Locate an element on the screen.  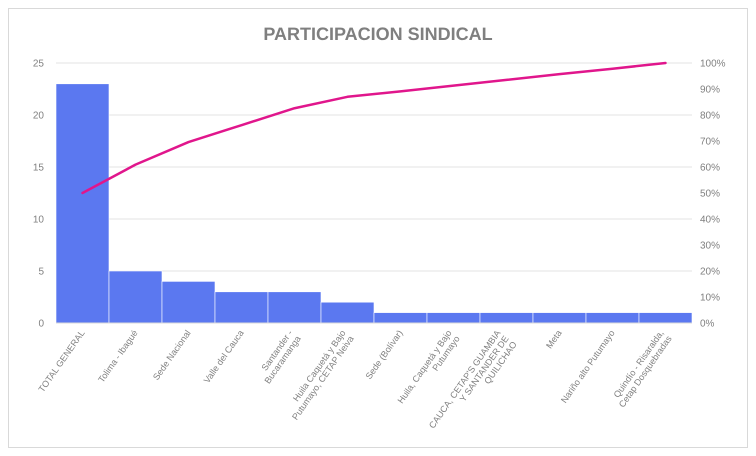
y2-tick-label: 30% is located at coordinates (710, 246).